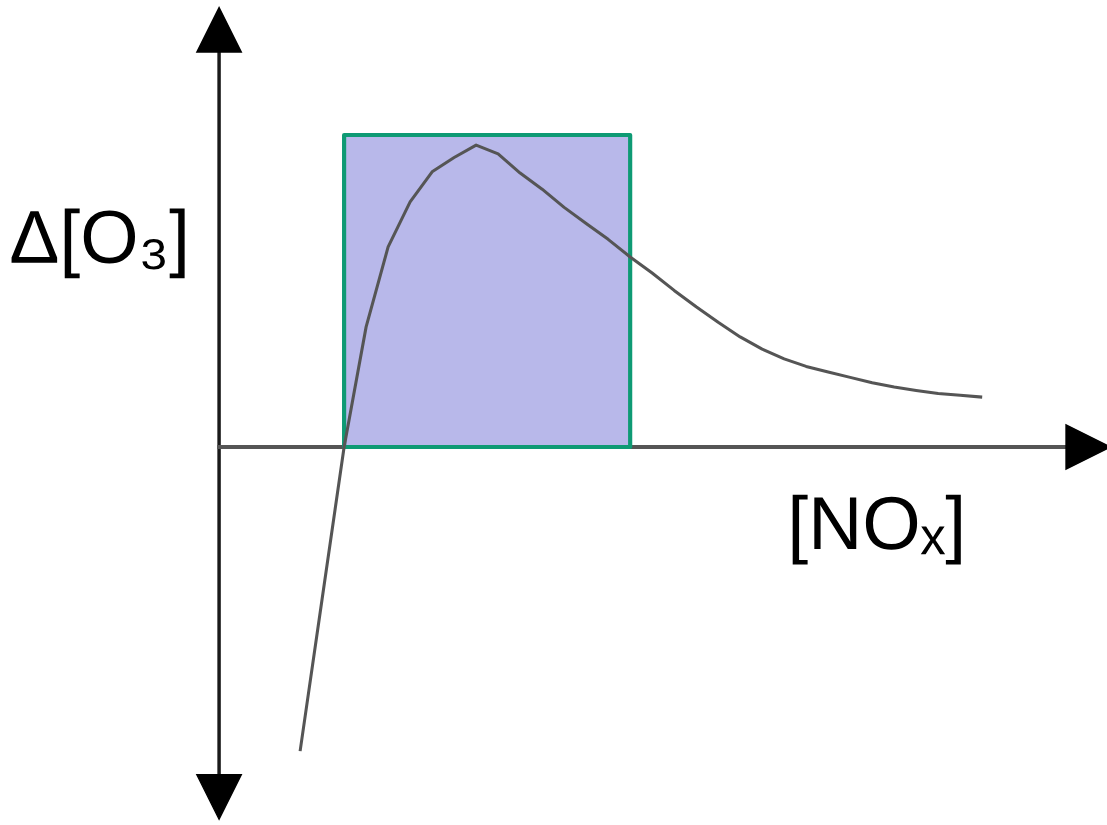  What do you see at coordinates (98, 243) in the screenshot?
I see `y-axis-title: Δ[O₃]` at bounding box center [98, 243].